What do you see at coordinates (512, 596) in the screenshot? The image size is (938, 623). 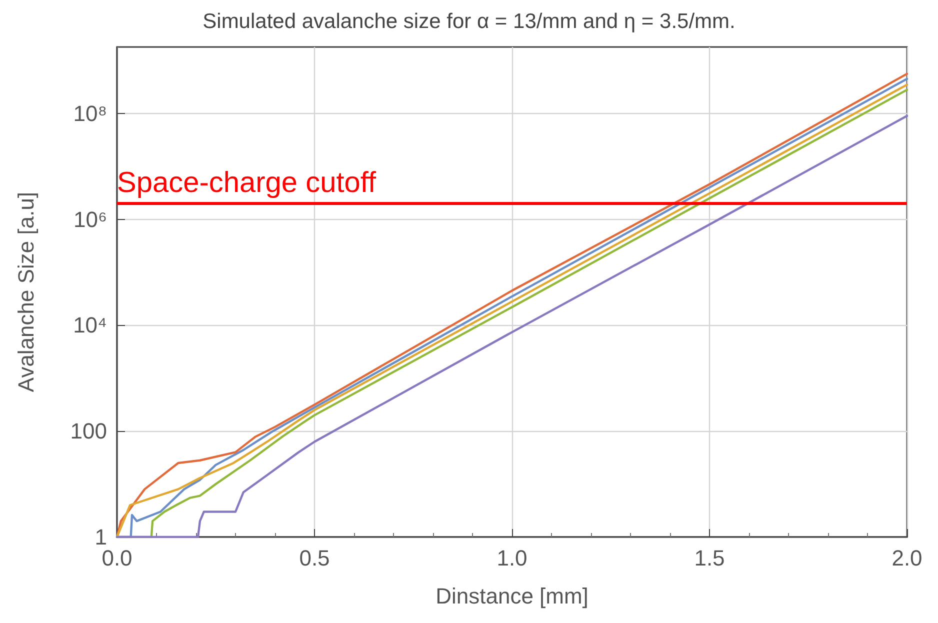 I see `x-axis-title: Dinstance [mm]` at bounding box center [512, 596].